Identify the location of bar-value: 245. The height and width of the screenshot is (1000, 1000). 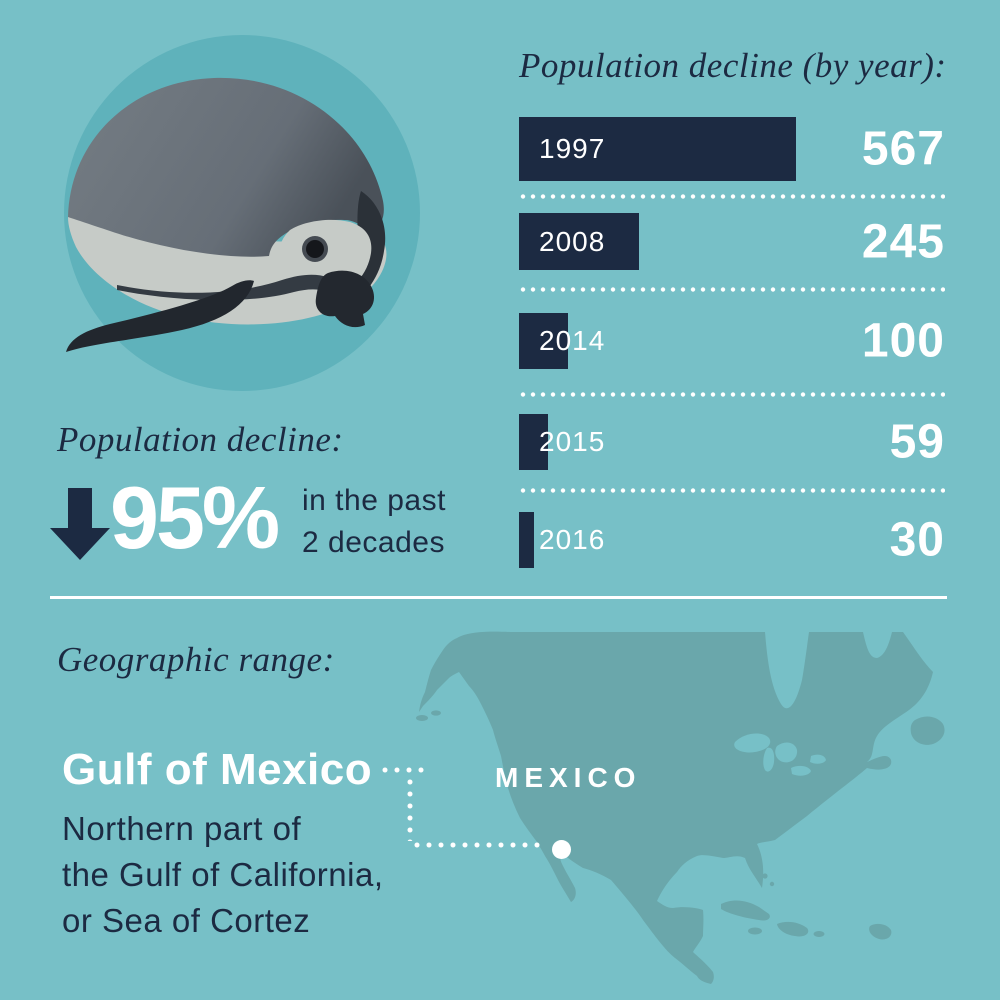
(903, 241).